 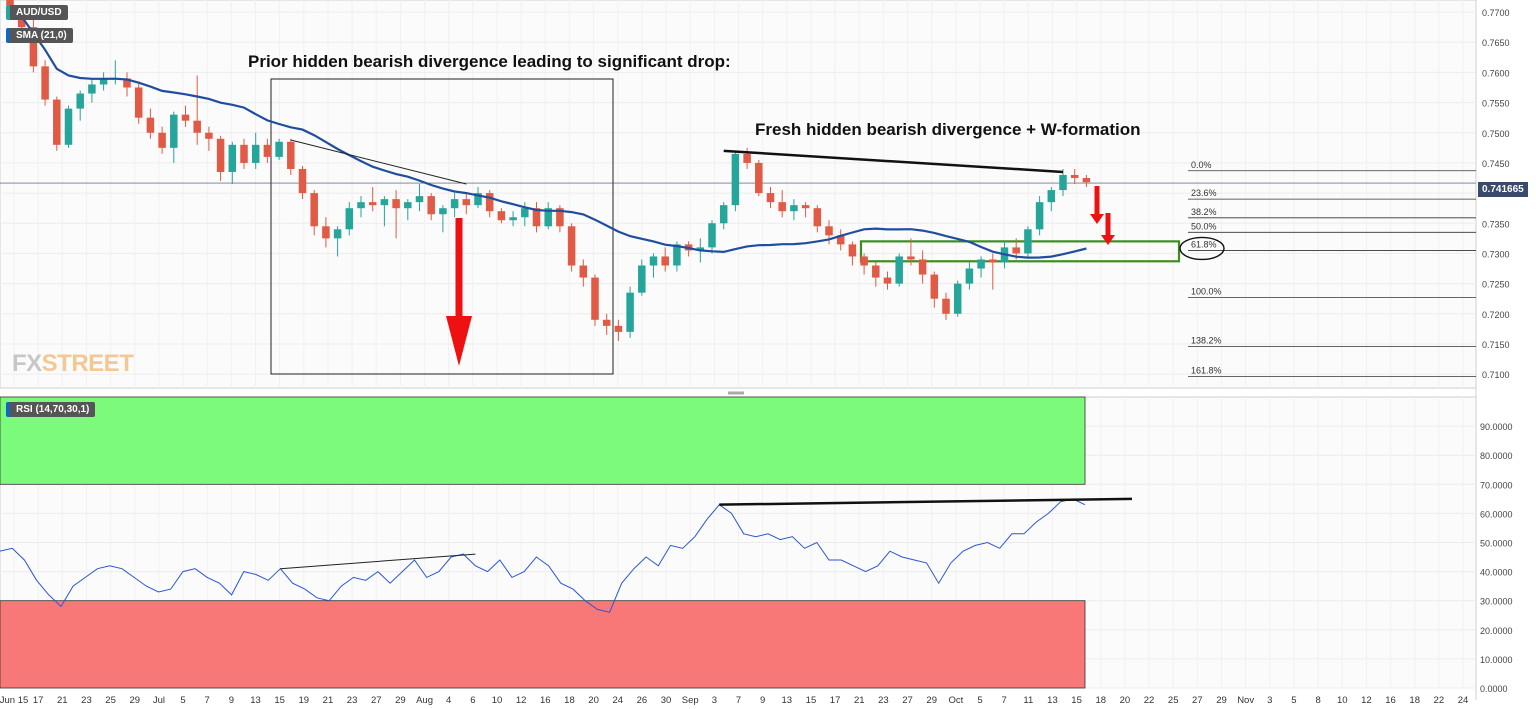 What do you see at coordinates (1496, 164) in the screenshot?
I see `price-tick-label: 0.7450` at bounding box center [1496, 164].